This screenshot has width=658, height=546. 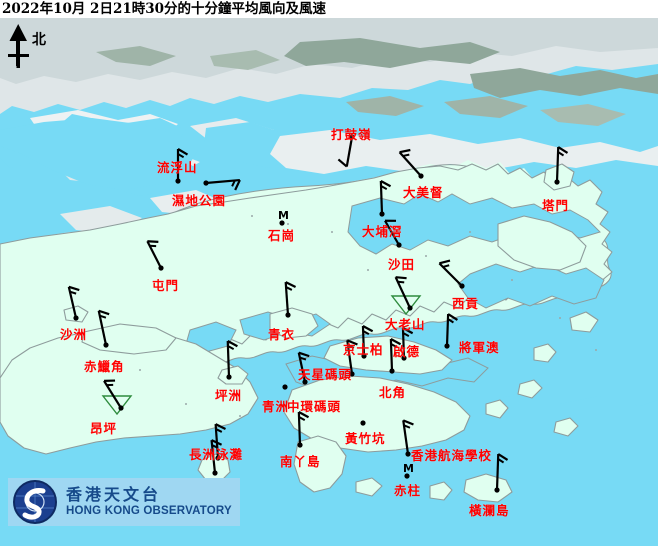 What do you see at coordinates (325, 374) in the screenshot?
I see `station-label: 天星碼頭` at bounding box center [325, 374].